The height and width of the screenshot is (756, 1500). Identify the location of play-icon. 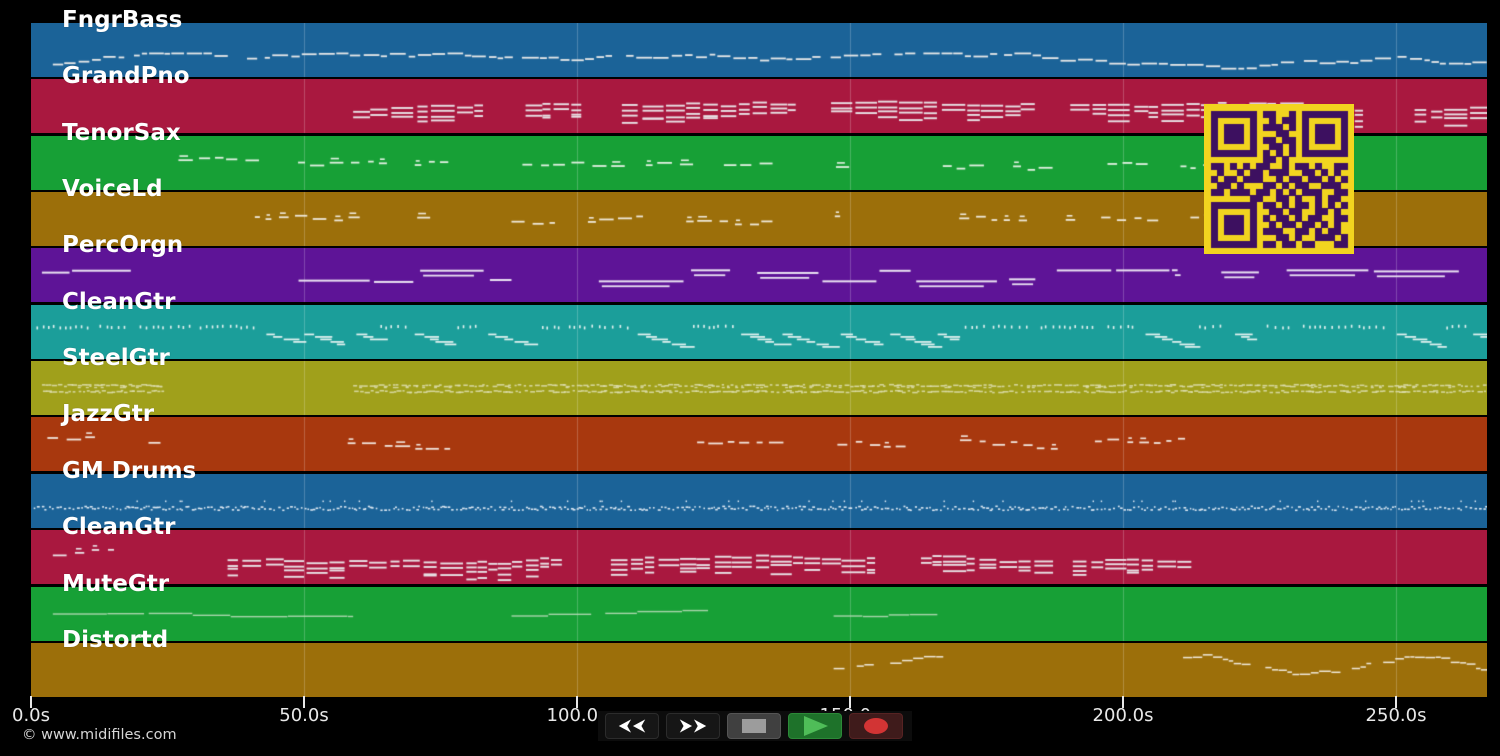
(816, 726).